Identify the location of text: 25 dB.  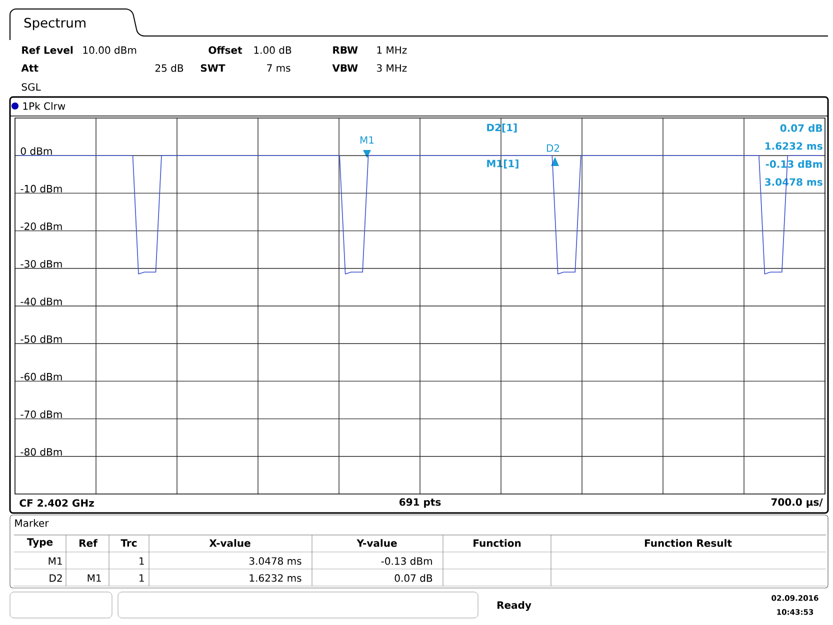
(169, 68).